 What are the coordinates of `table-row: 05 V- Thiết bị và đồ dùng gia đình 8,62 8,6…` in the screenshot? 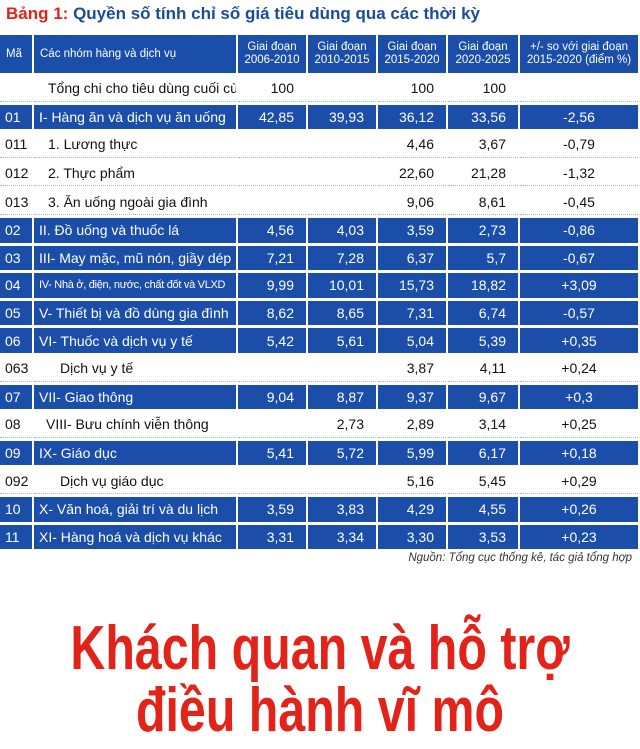 It's located at (320, 313).